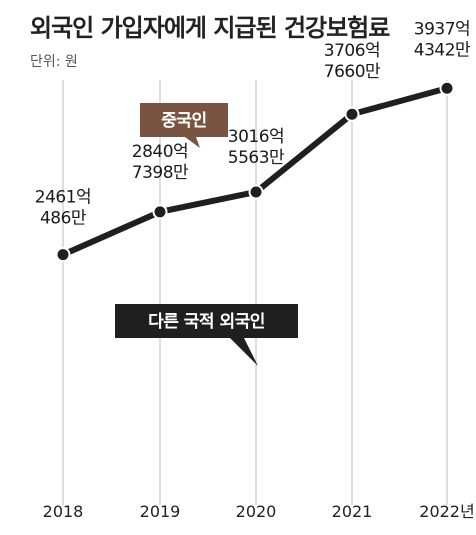 This screenshot has height=535, width=476. I want to click on series-tag-label: 다른 국적 외국인, so click(206, 322).